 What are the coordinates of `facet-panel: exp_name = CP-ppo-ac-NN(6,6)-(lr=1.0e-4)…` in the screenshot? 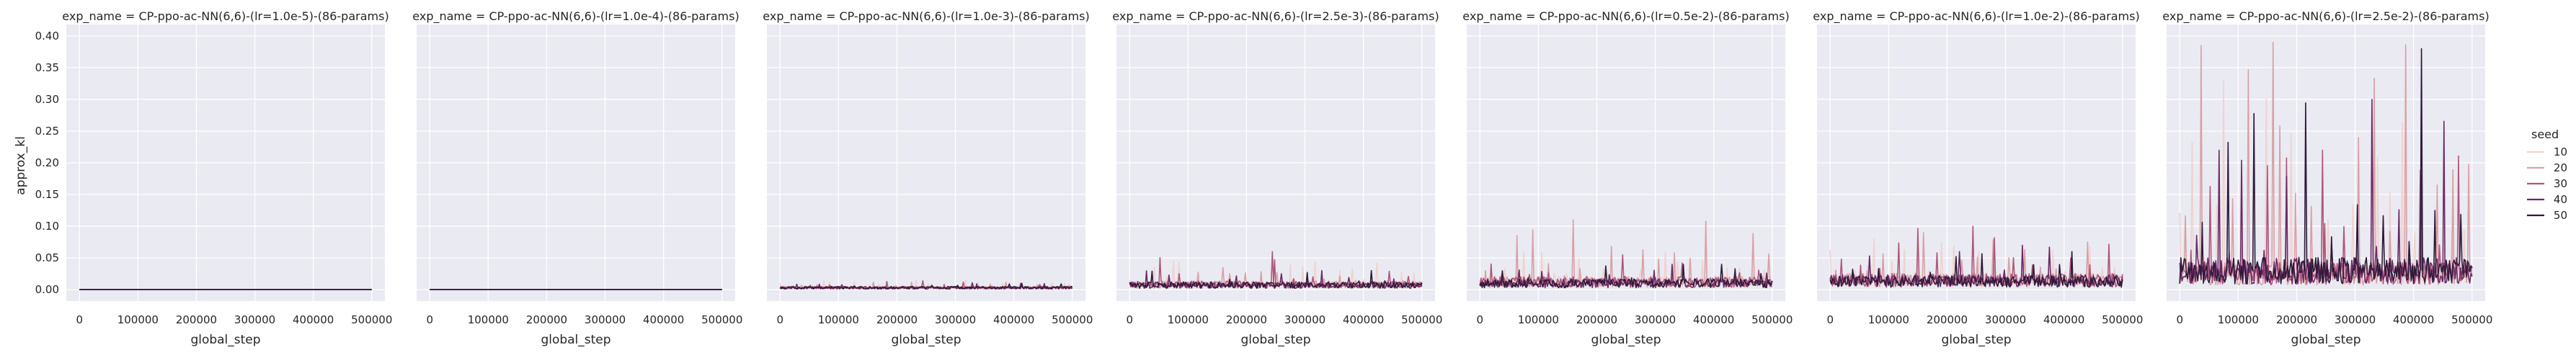 It's located at (577, 178).